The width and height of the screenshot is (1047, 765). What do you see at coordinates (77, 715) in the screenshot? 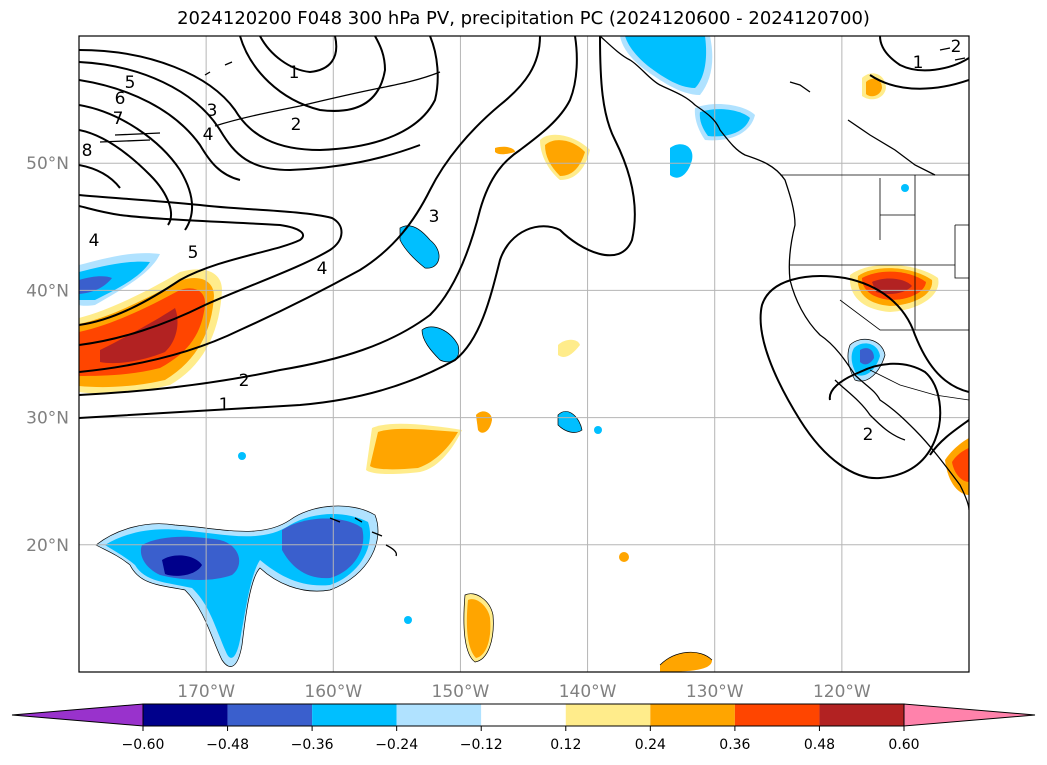
I see `colorbar-extend-min` at bounding box center [77, 715].